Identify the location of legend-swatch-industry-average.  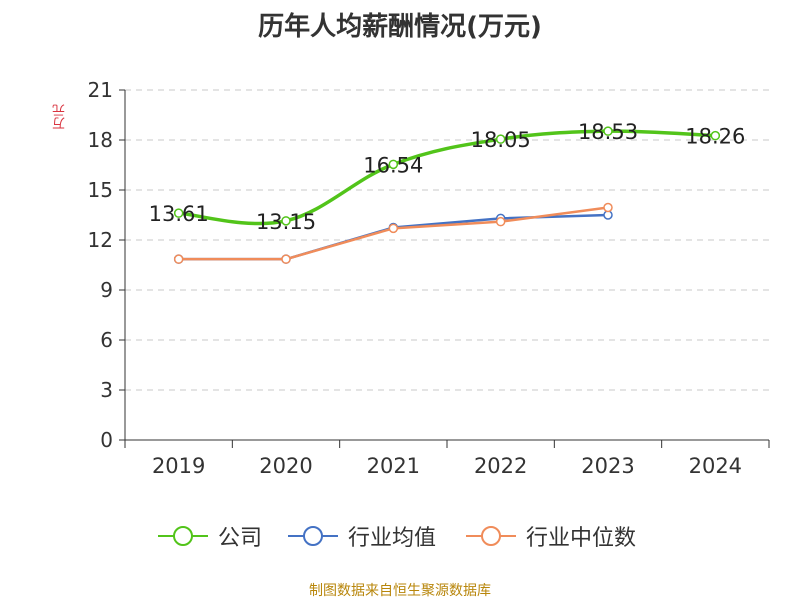
(313, 536).